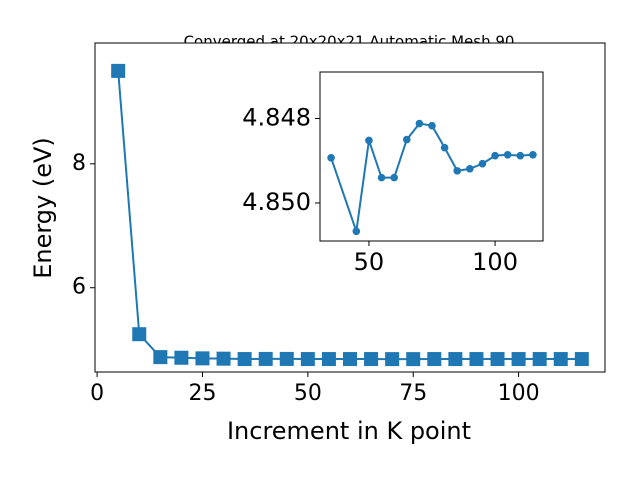 The height and width of the screenshot is (480, 640). What do you see at coordinates (413, 393) in the screenshot?
I see `x-tick-label: 75` at bounding box center [413, 393].